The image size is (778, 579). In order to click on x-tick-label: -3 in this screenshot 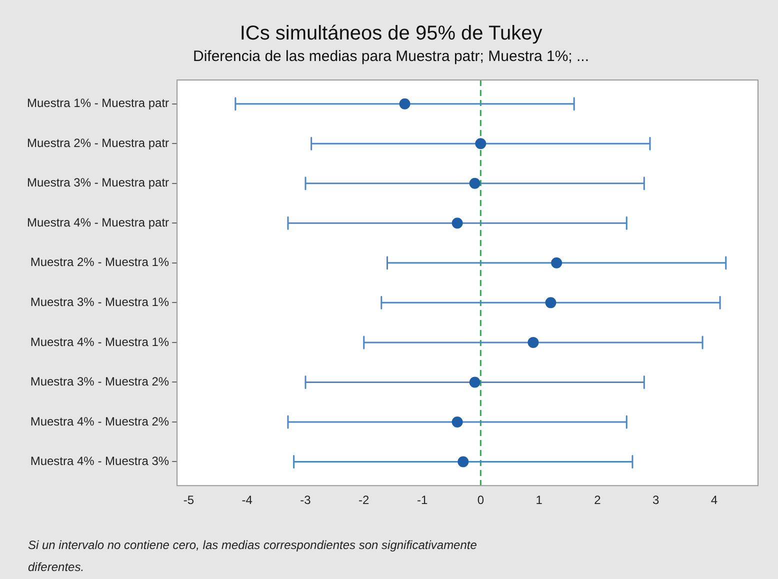, I will do `click(306, 500)`.